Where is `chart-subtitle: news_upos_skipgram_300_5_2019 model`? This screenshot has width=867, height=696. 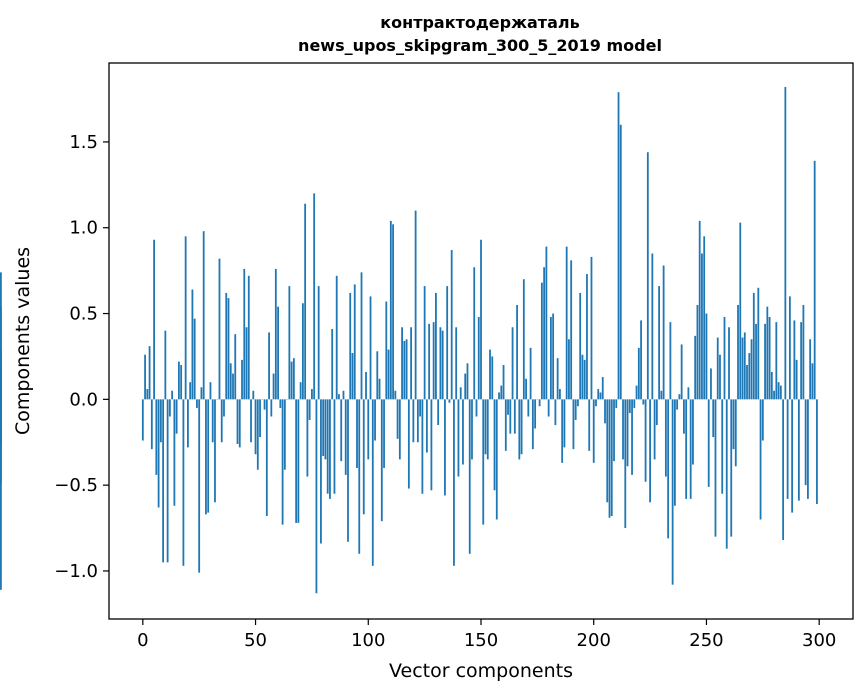
chart-subtitle: news_upos_skipgram_300_5_2019 model is located at coordinates (480, 45).